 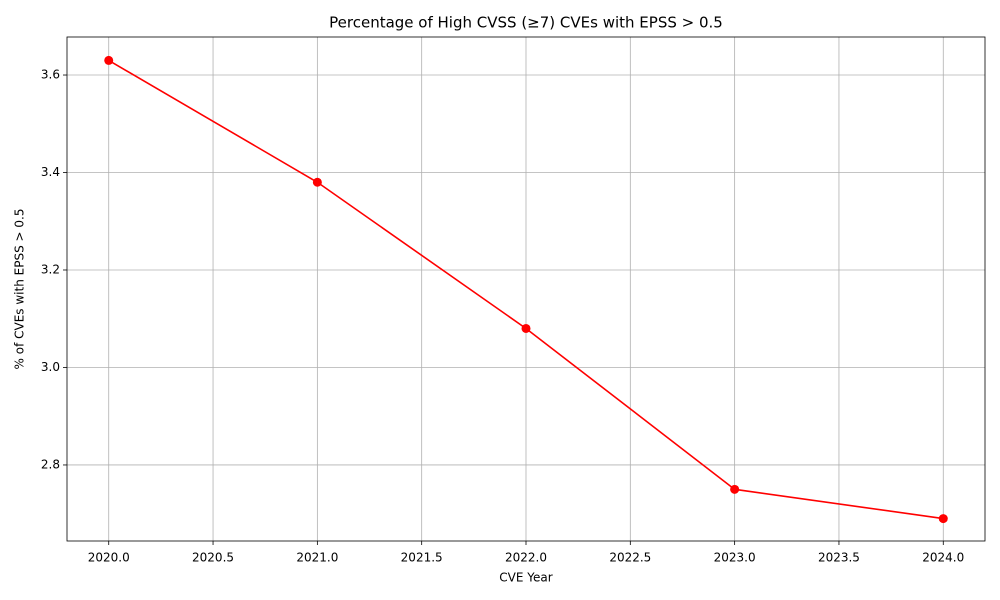 I want to click on x-tick-label: 2022.0, so click(x=526, y=558).